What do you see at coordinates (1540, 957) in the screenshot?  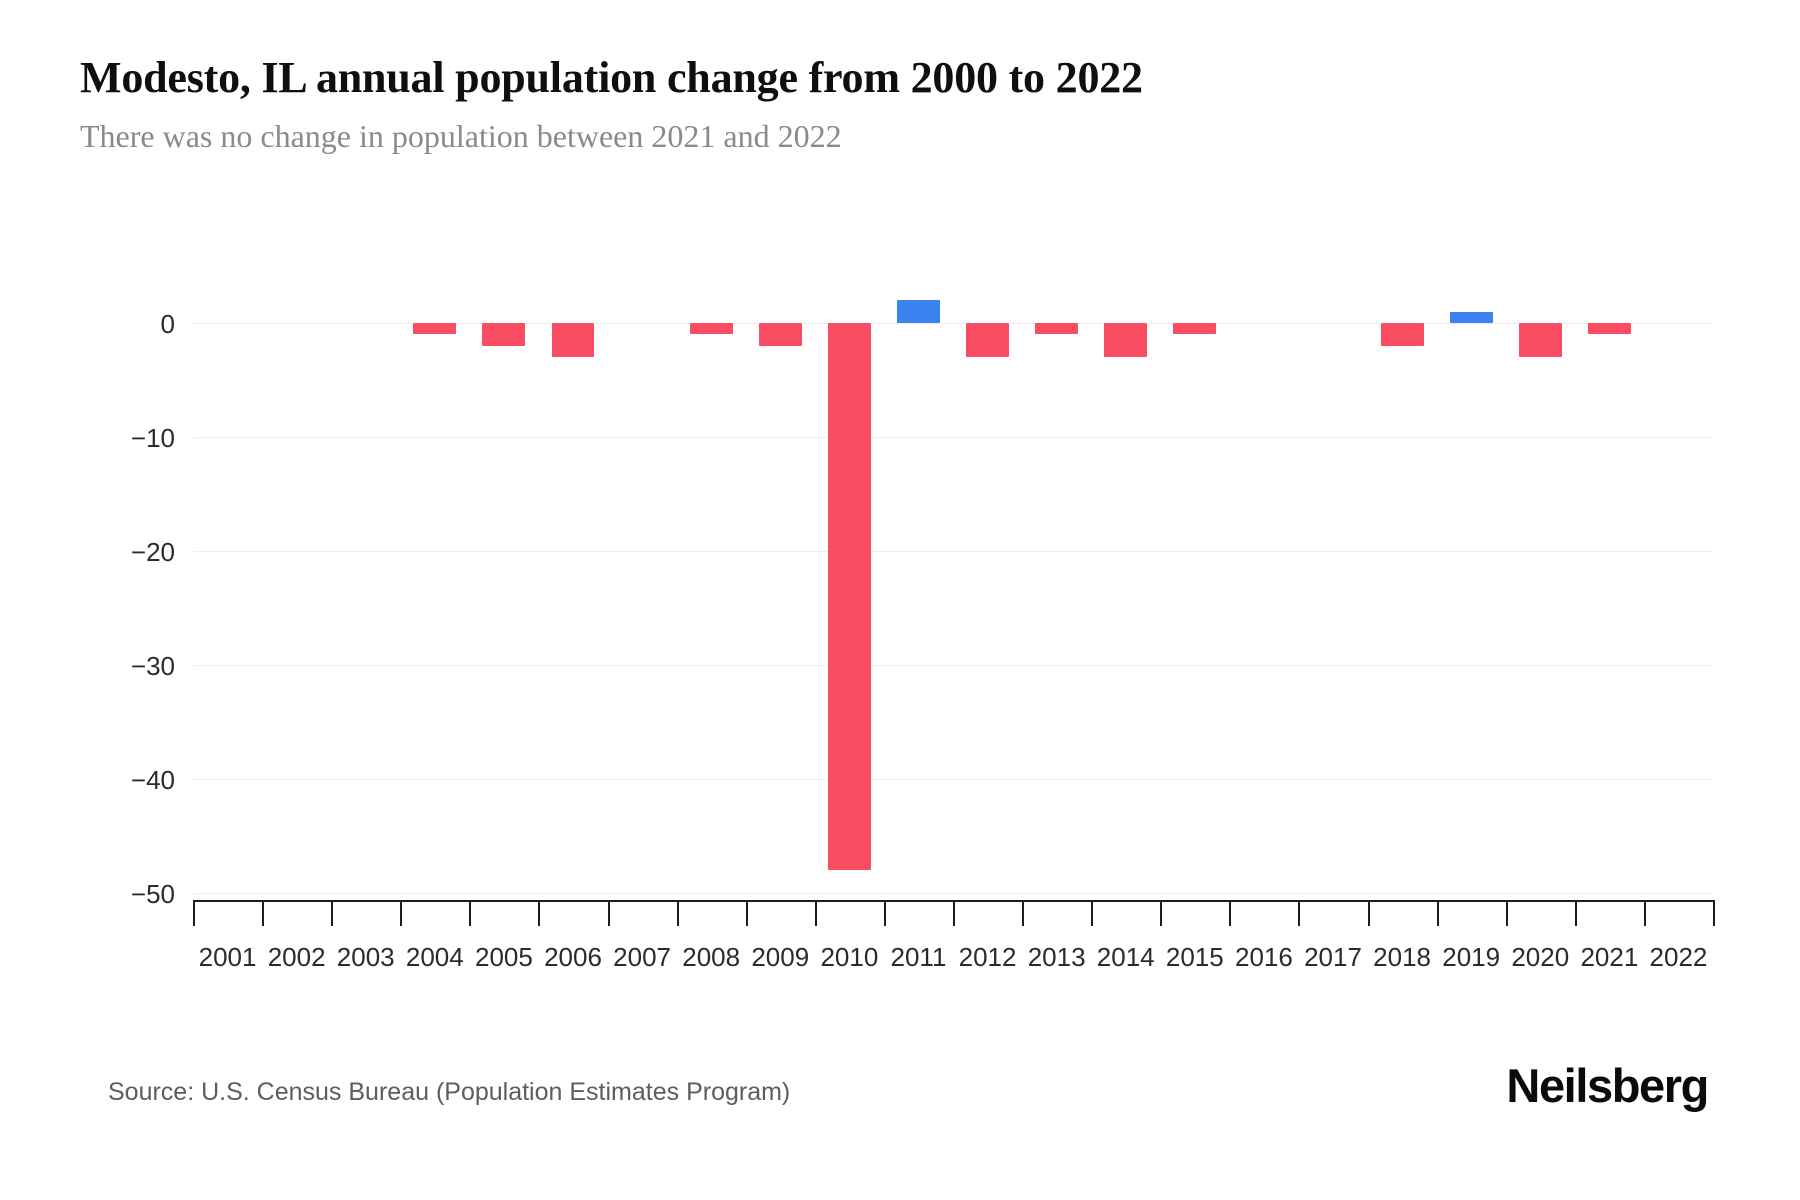 I see `x-axis-label-2020: 2020` at bounding box center [1540, 957].